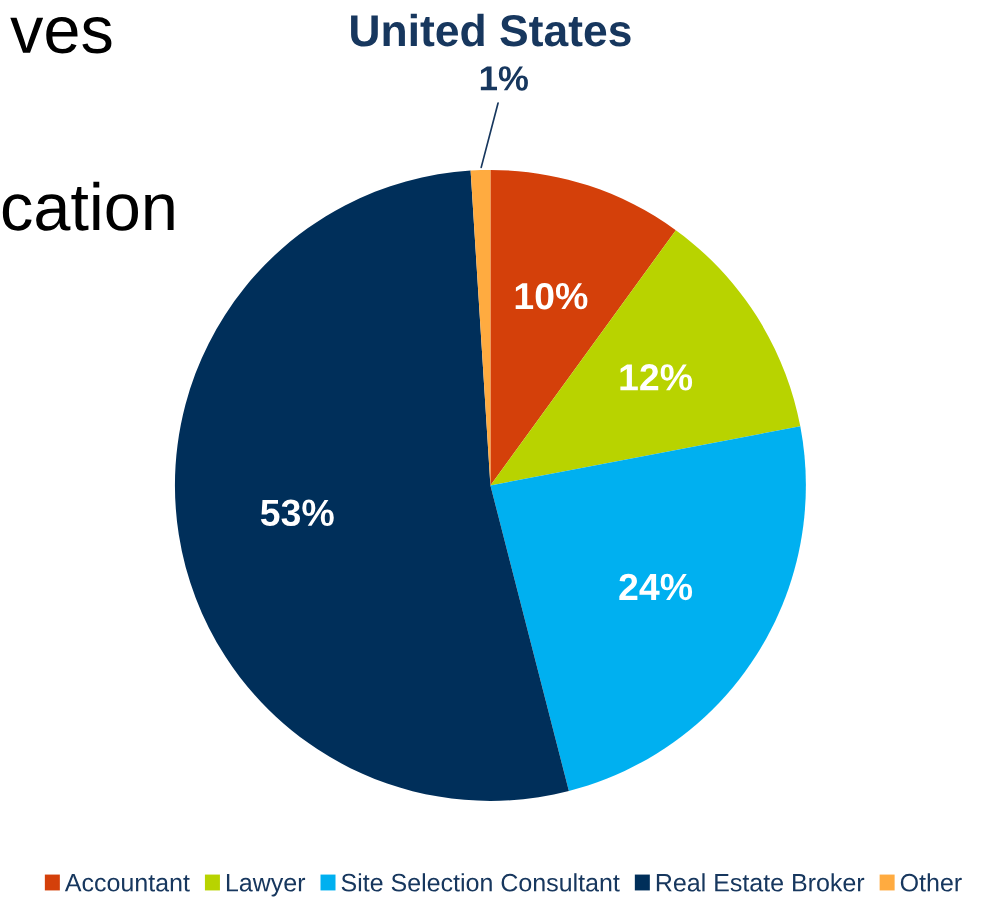 The height and width of the screenshot is (909, 1007). Describe the element at coordinates (88, 206) in the screenshot. I see `text: cation` at that location.